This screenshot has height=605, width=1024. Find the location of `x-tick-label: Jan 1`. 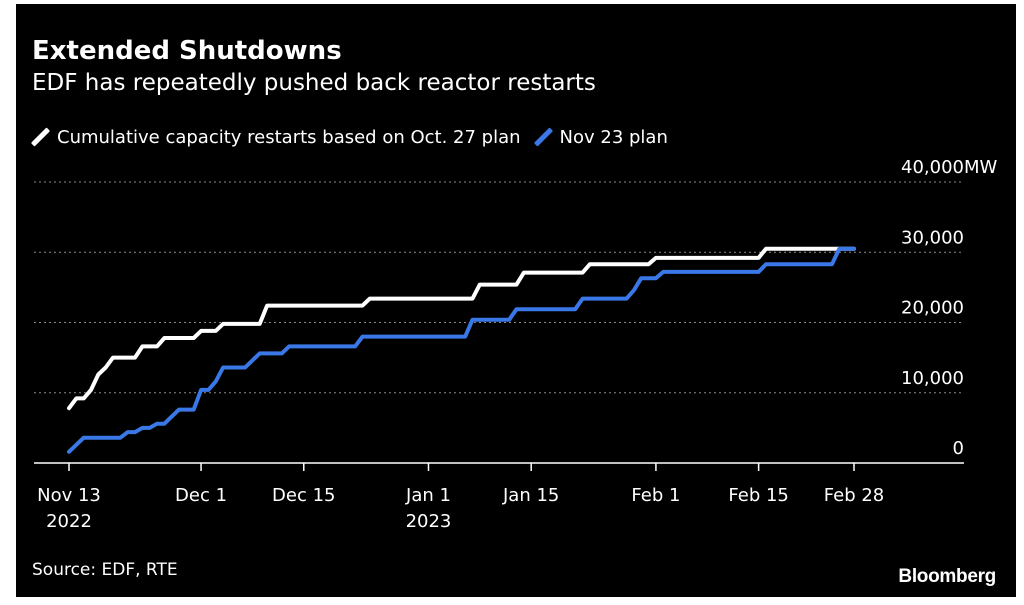

x-tick-label: Jan 1 is located at coordinates (428, 495).